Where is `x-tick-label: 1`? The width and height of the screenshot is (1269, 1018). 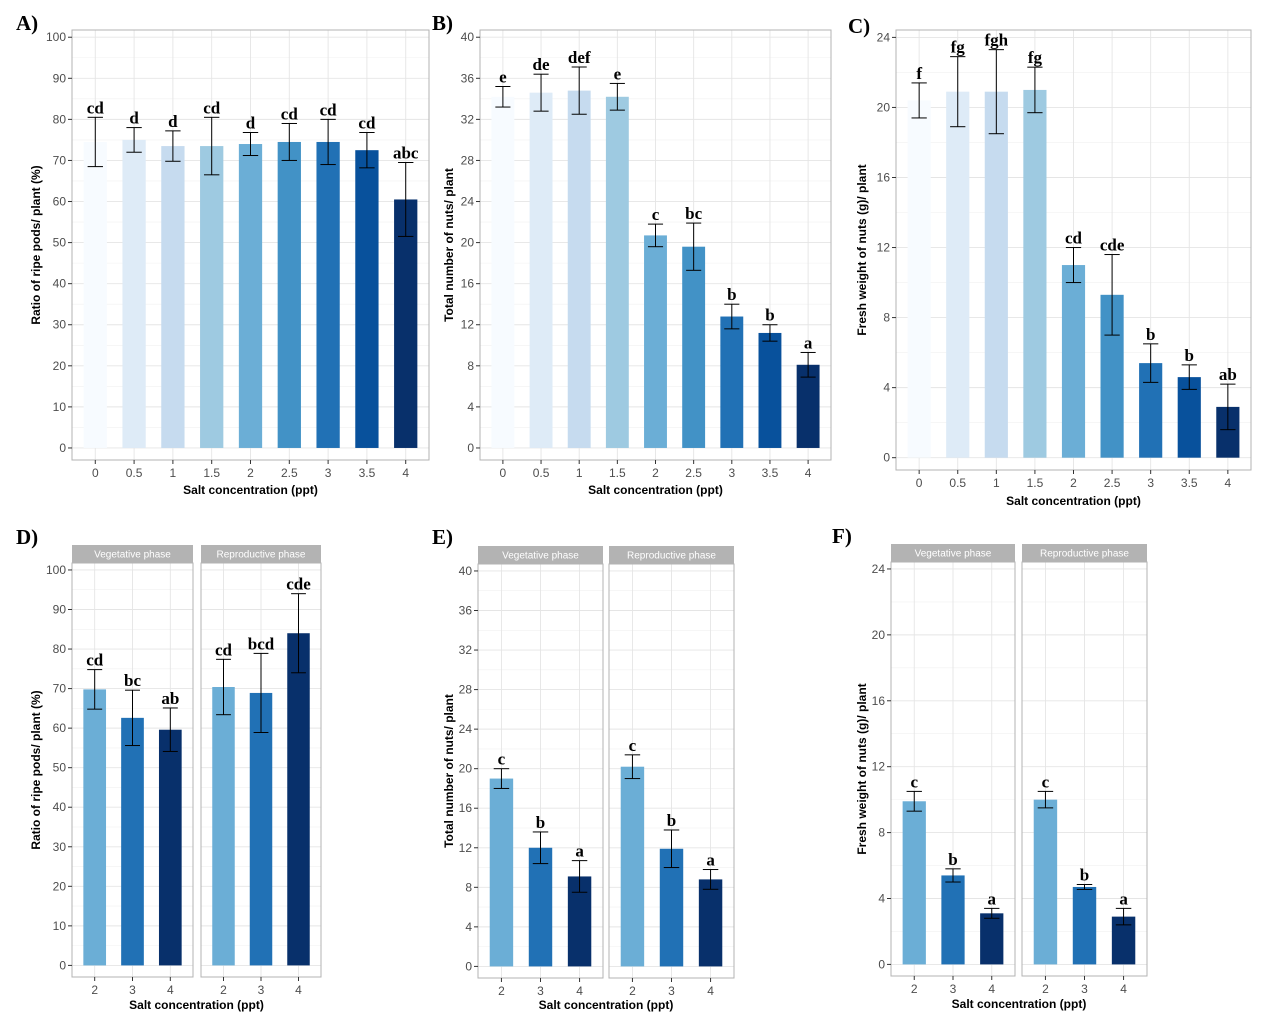 x-tick-label: 1 is located at coordinates (579, 473).